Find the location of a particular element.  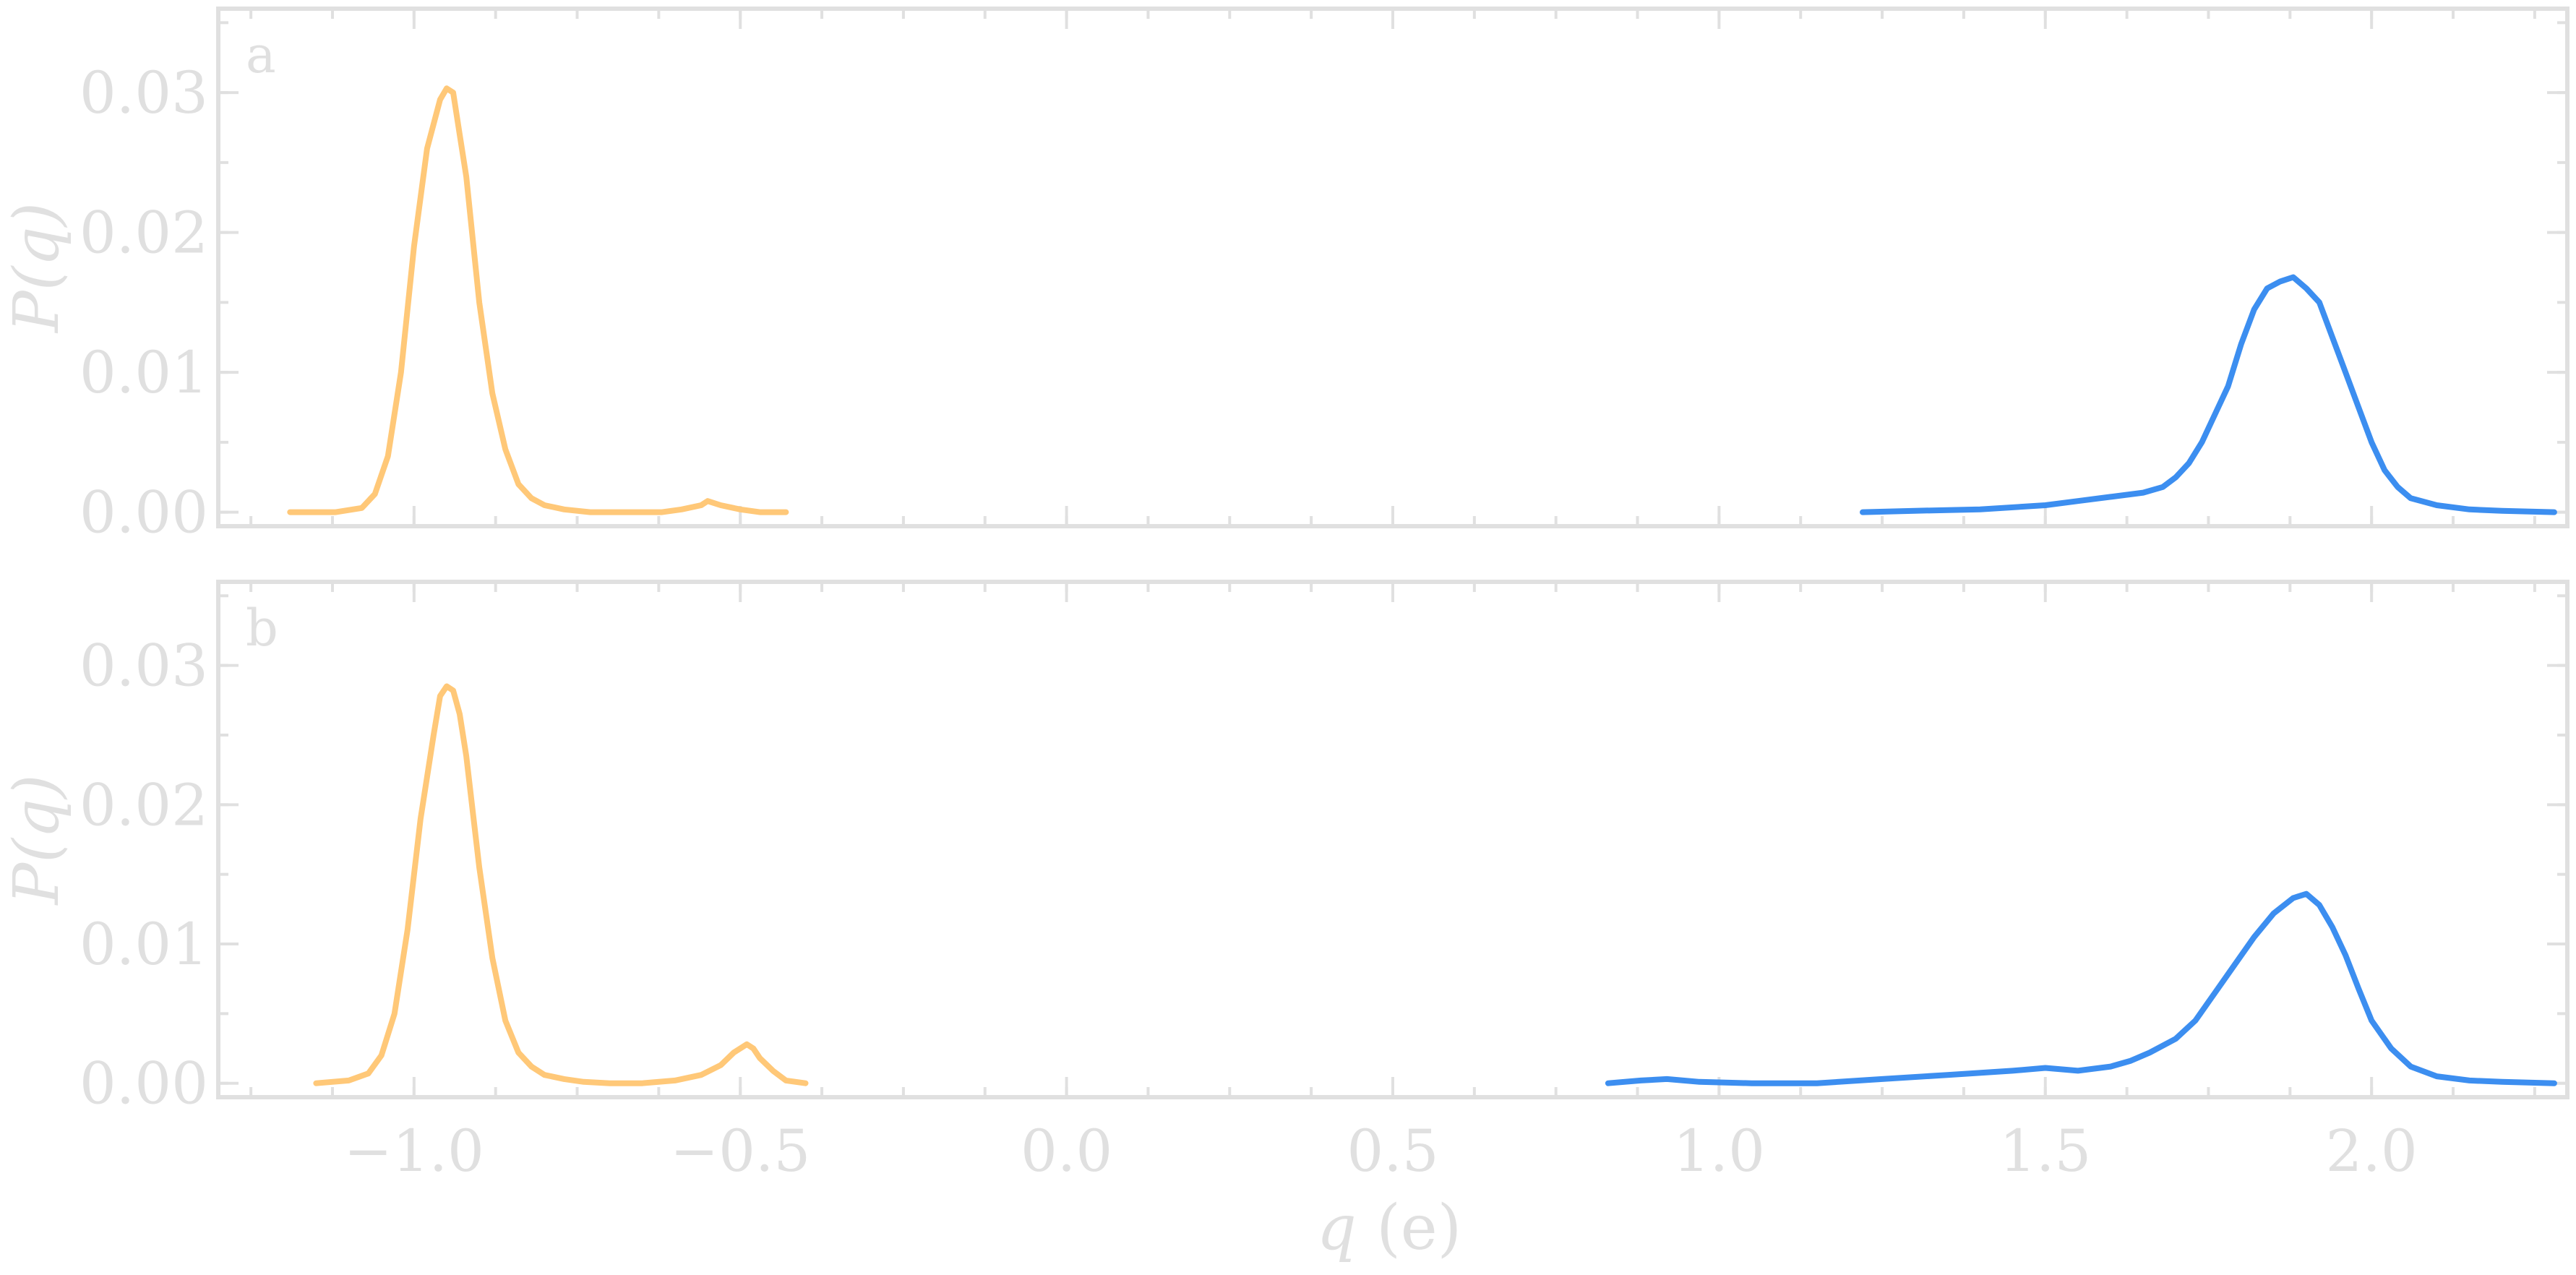

x-tick-label: 1.5 is located at coordinates (2045, 1151).